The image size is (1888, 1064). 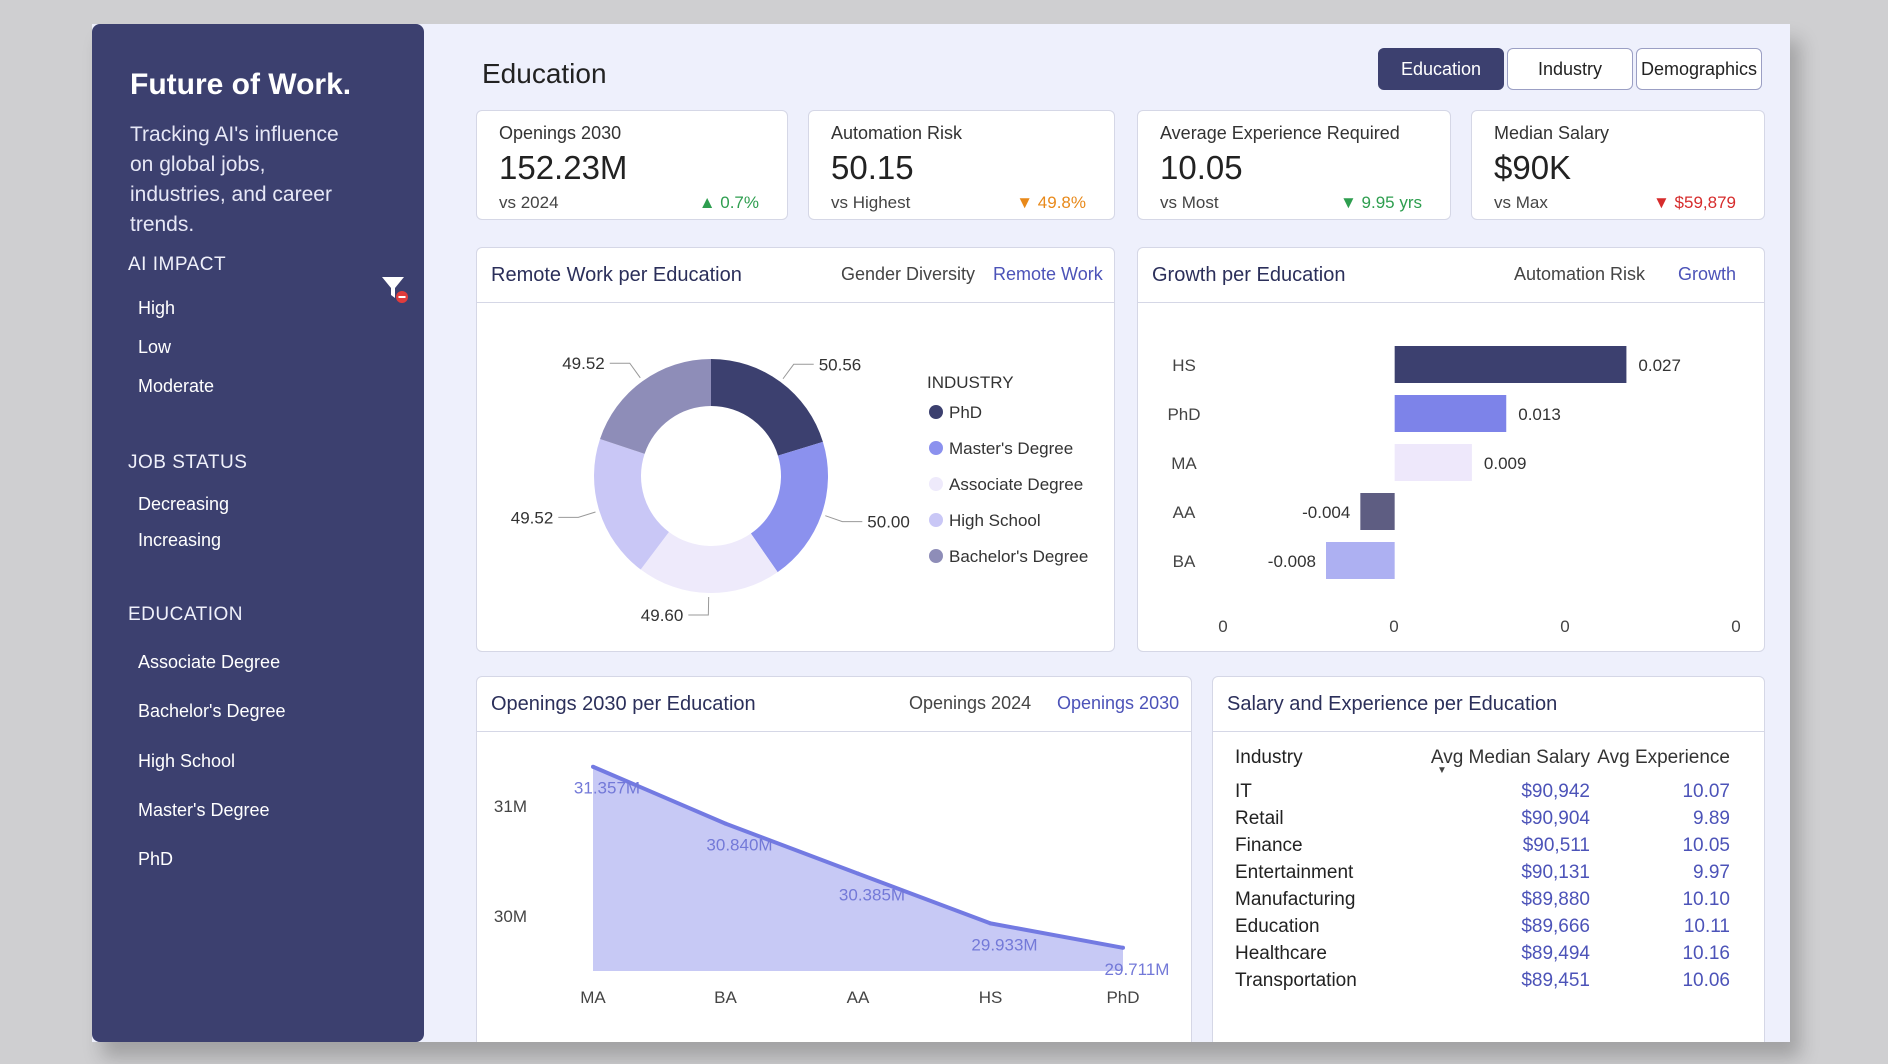 I want to click on kpi-value: 50.15, so click(x=872, y=167).